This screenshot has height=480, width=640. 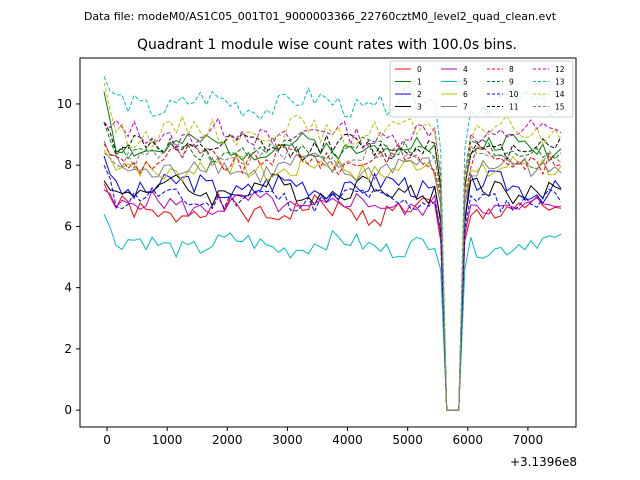 I want to click on y-tick-label: 10, so click(x=64, y=104).